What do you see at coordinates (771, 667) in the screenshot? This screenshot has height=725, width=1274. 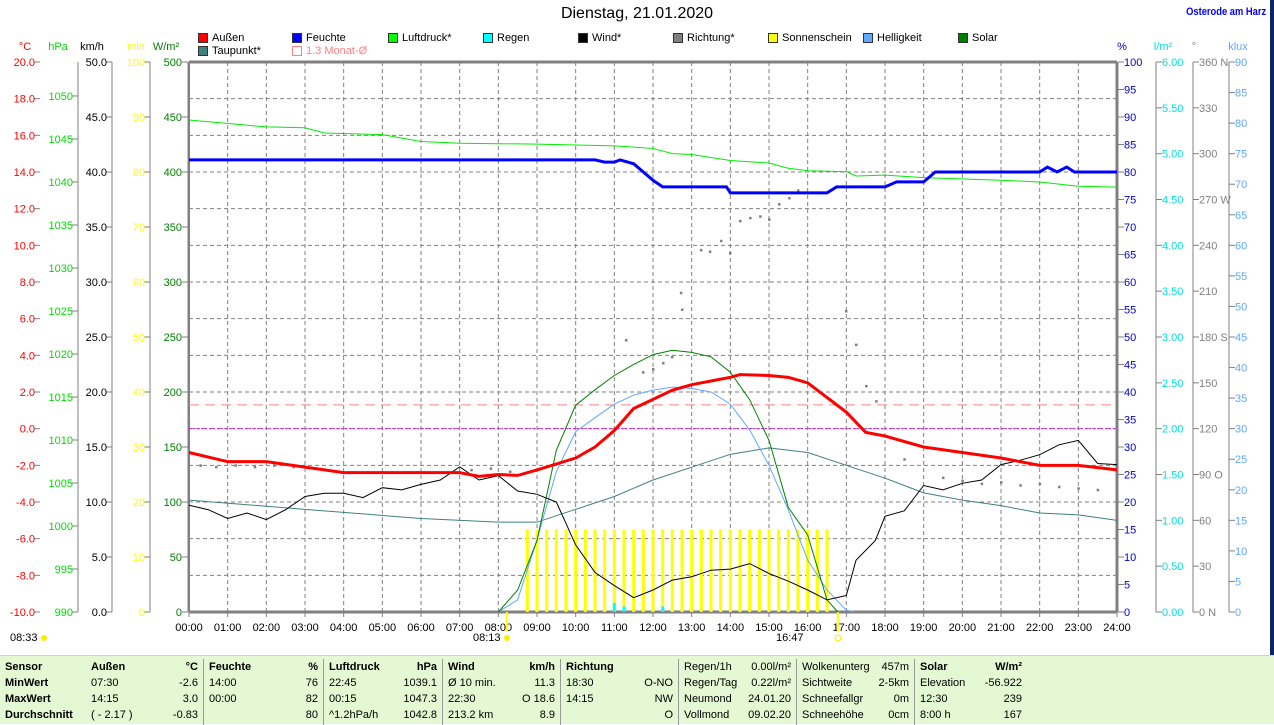 I see `cell-value: 0.00l/m²` at bounding box center [771, 667].